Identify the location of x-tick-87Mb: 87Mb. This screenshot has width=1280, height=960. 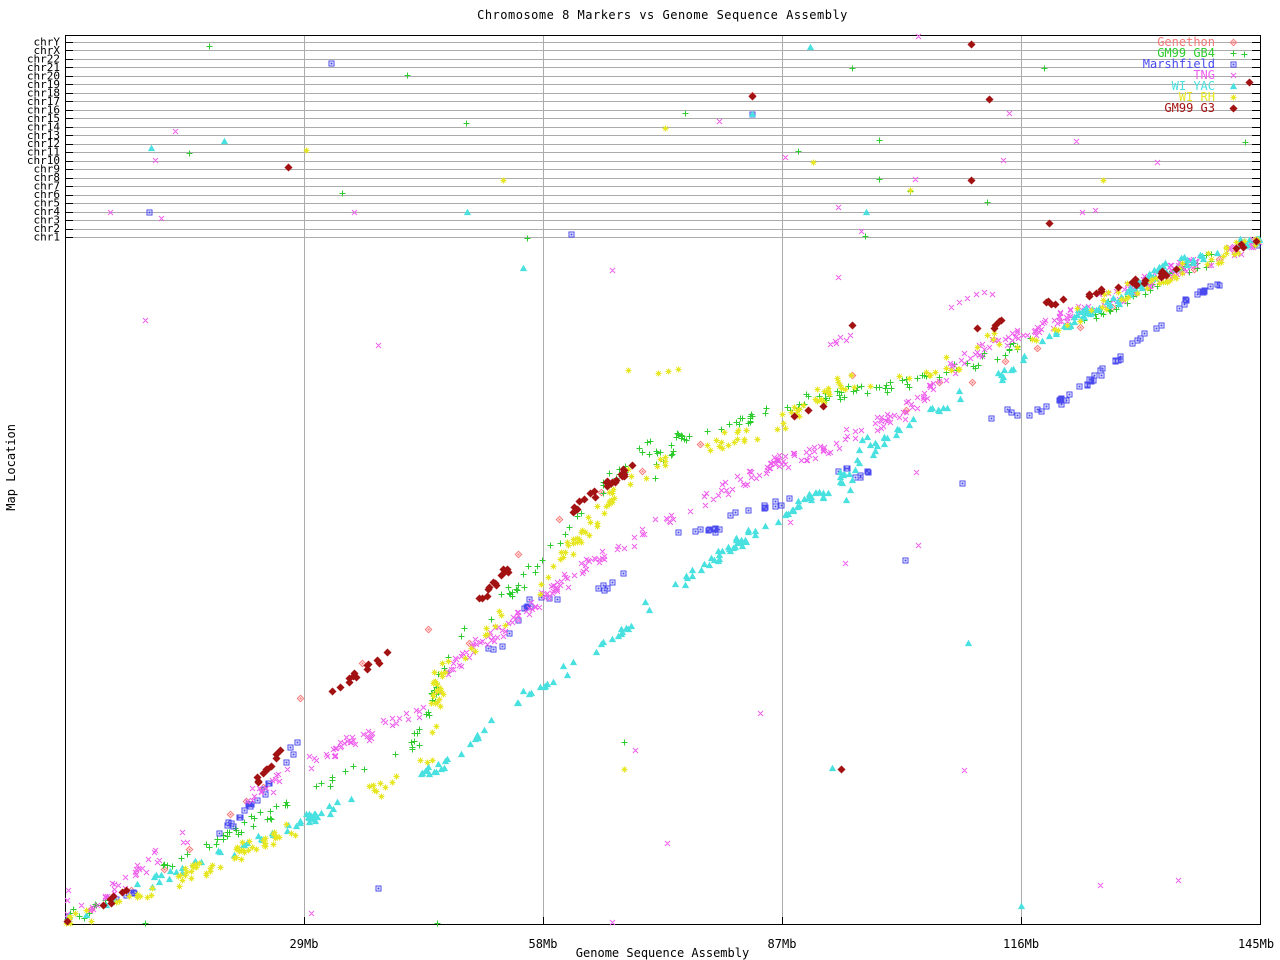
(782, 944).